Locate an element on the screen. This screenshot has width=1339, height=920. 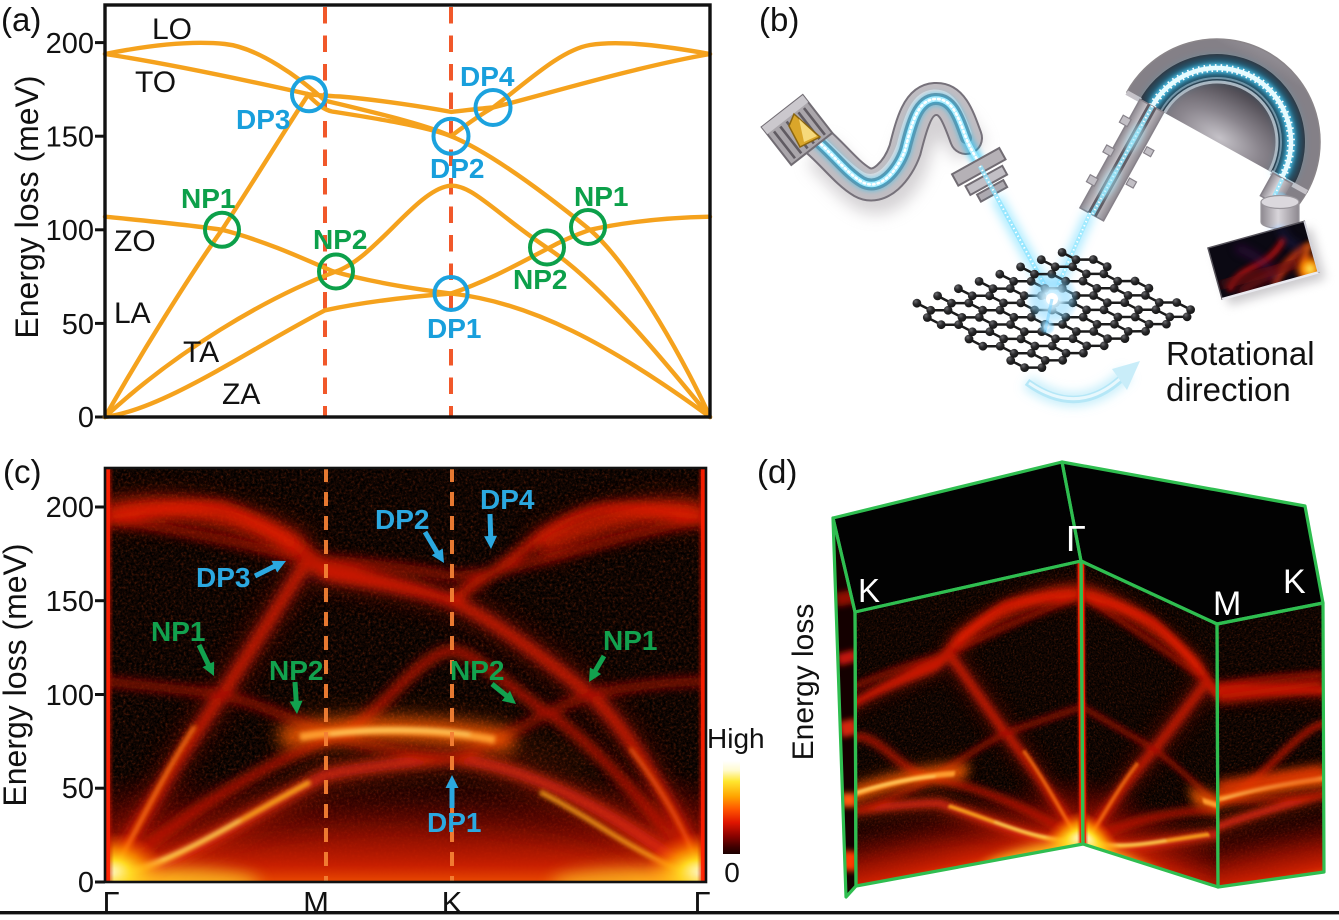
svg-text: (c) is located at coordinates (22, 471).